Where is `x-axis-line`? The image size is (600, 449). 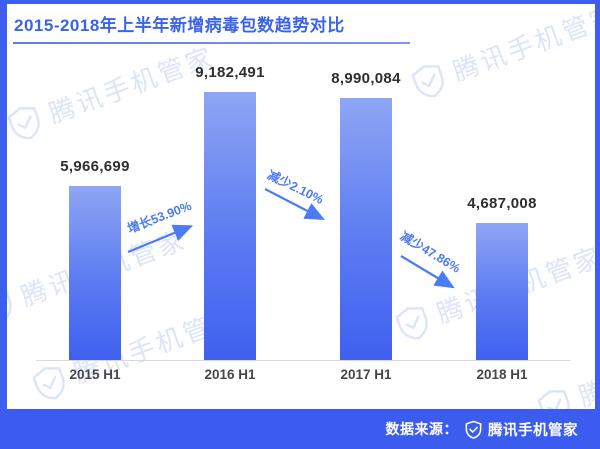 x-axis-line is located at coordinates (303, 360).